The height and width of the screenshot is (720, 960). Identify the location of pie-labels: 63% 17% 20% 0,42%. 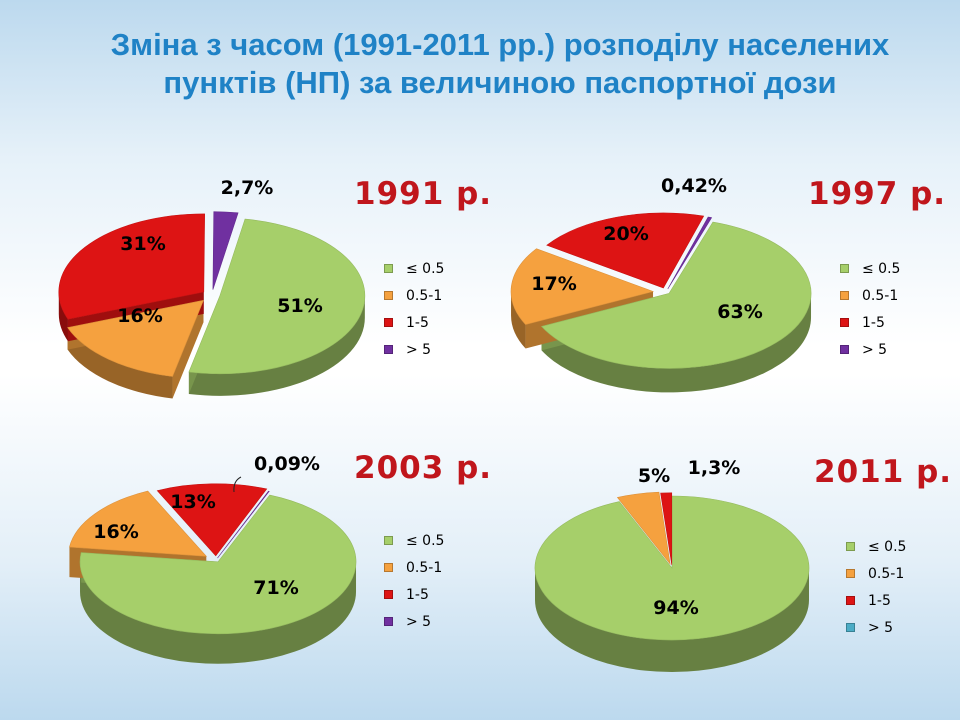
(646, 249).